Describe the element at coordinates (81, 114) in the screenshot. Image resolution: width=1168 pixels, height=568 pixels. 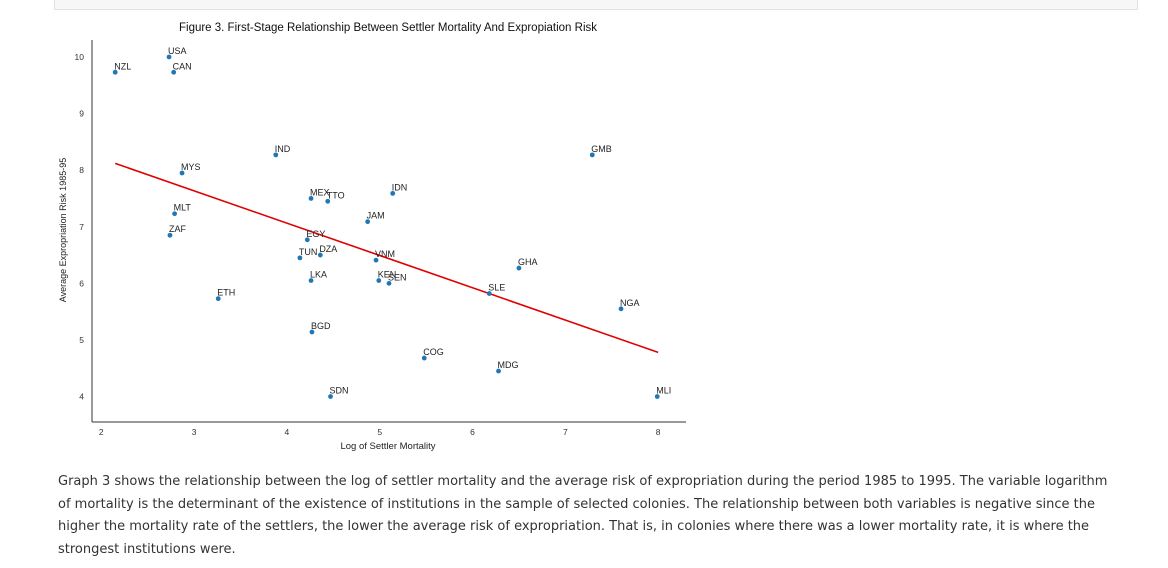
I see `y-tick-label: 9` at that location.